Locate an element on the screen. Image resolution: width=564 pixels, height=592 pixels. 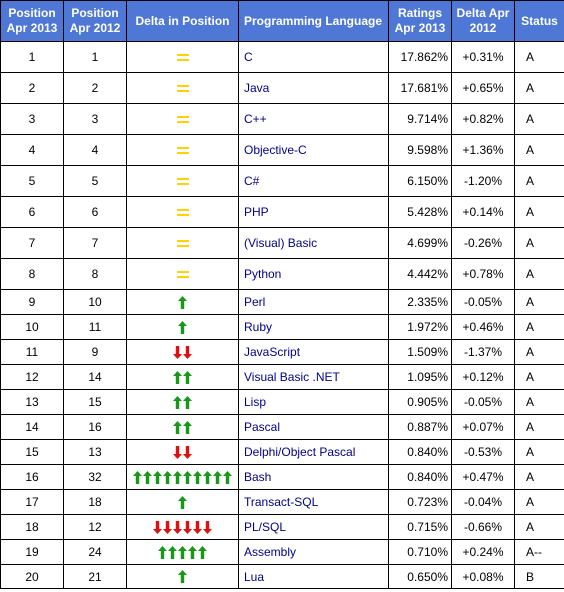
rating-cell: 17.681% is located at coordinates (420, 88).